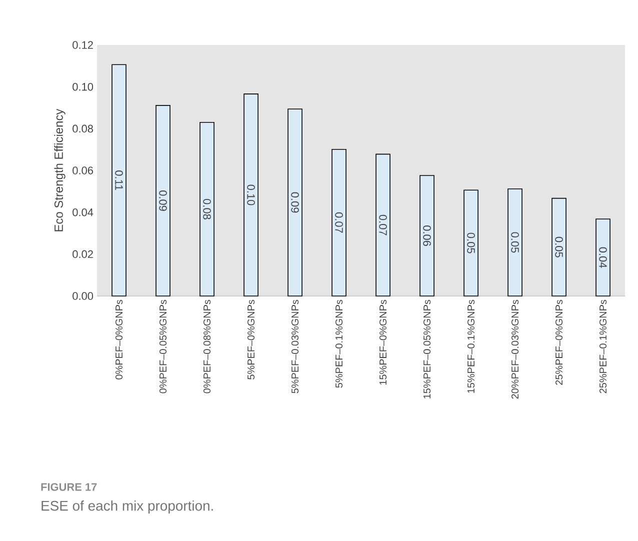 Image resolution: width=638 pixels, height=541 pixels. I want to click on data-label: 0.04, so click(603, 257).